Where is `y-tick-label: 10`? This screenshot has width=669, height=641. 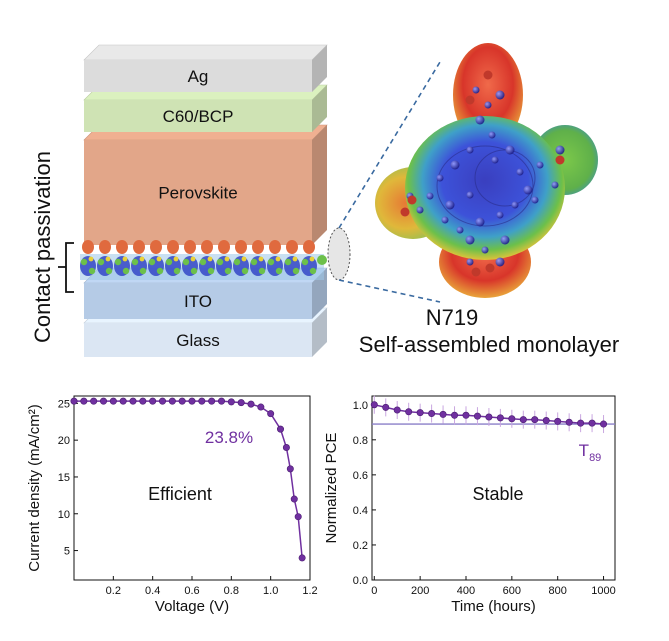
y-tick-label: 10 is located at coordinates (64, 515).